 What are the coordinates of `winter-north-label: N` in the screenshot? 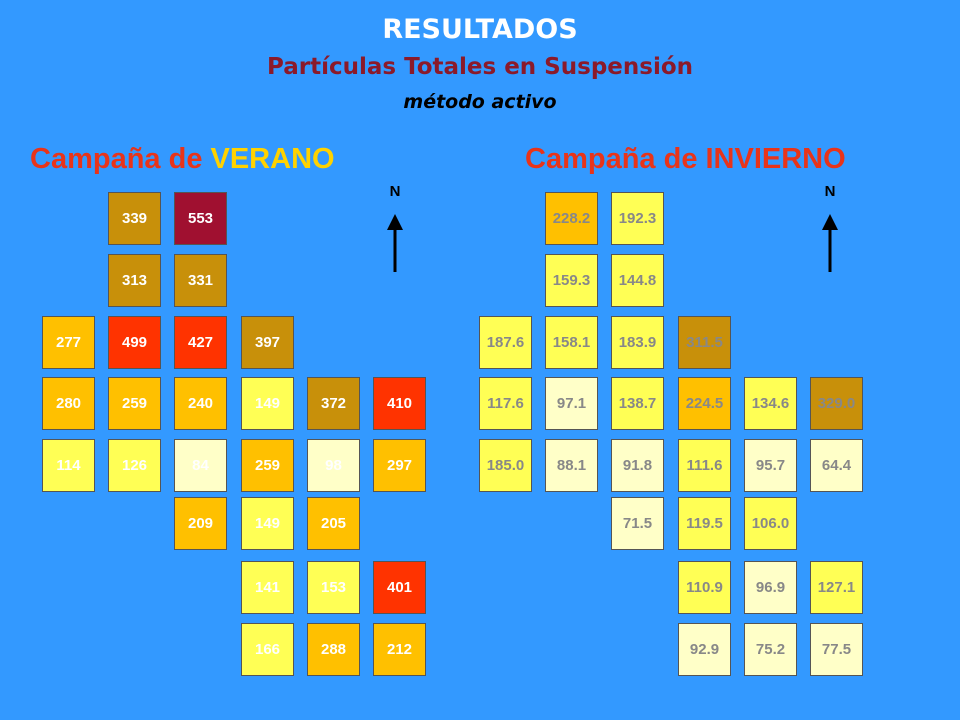 It's located at (830, 191).